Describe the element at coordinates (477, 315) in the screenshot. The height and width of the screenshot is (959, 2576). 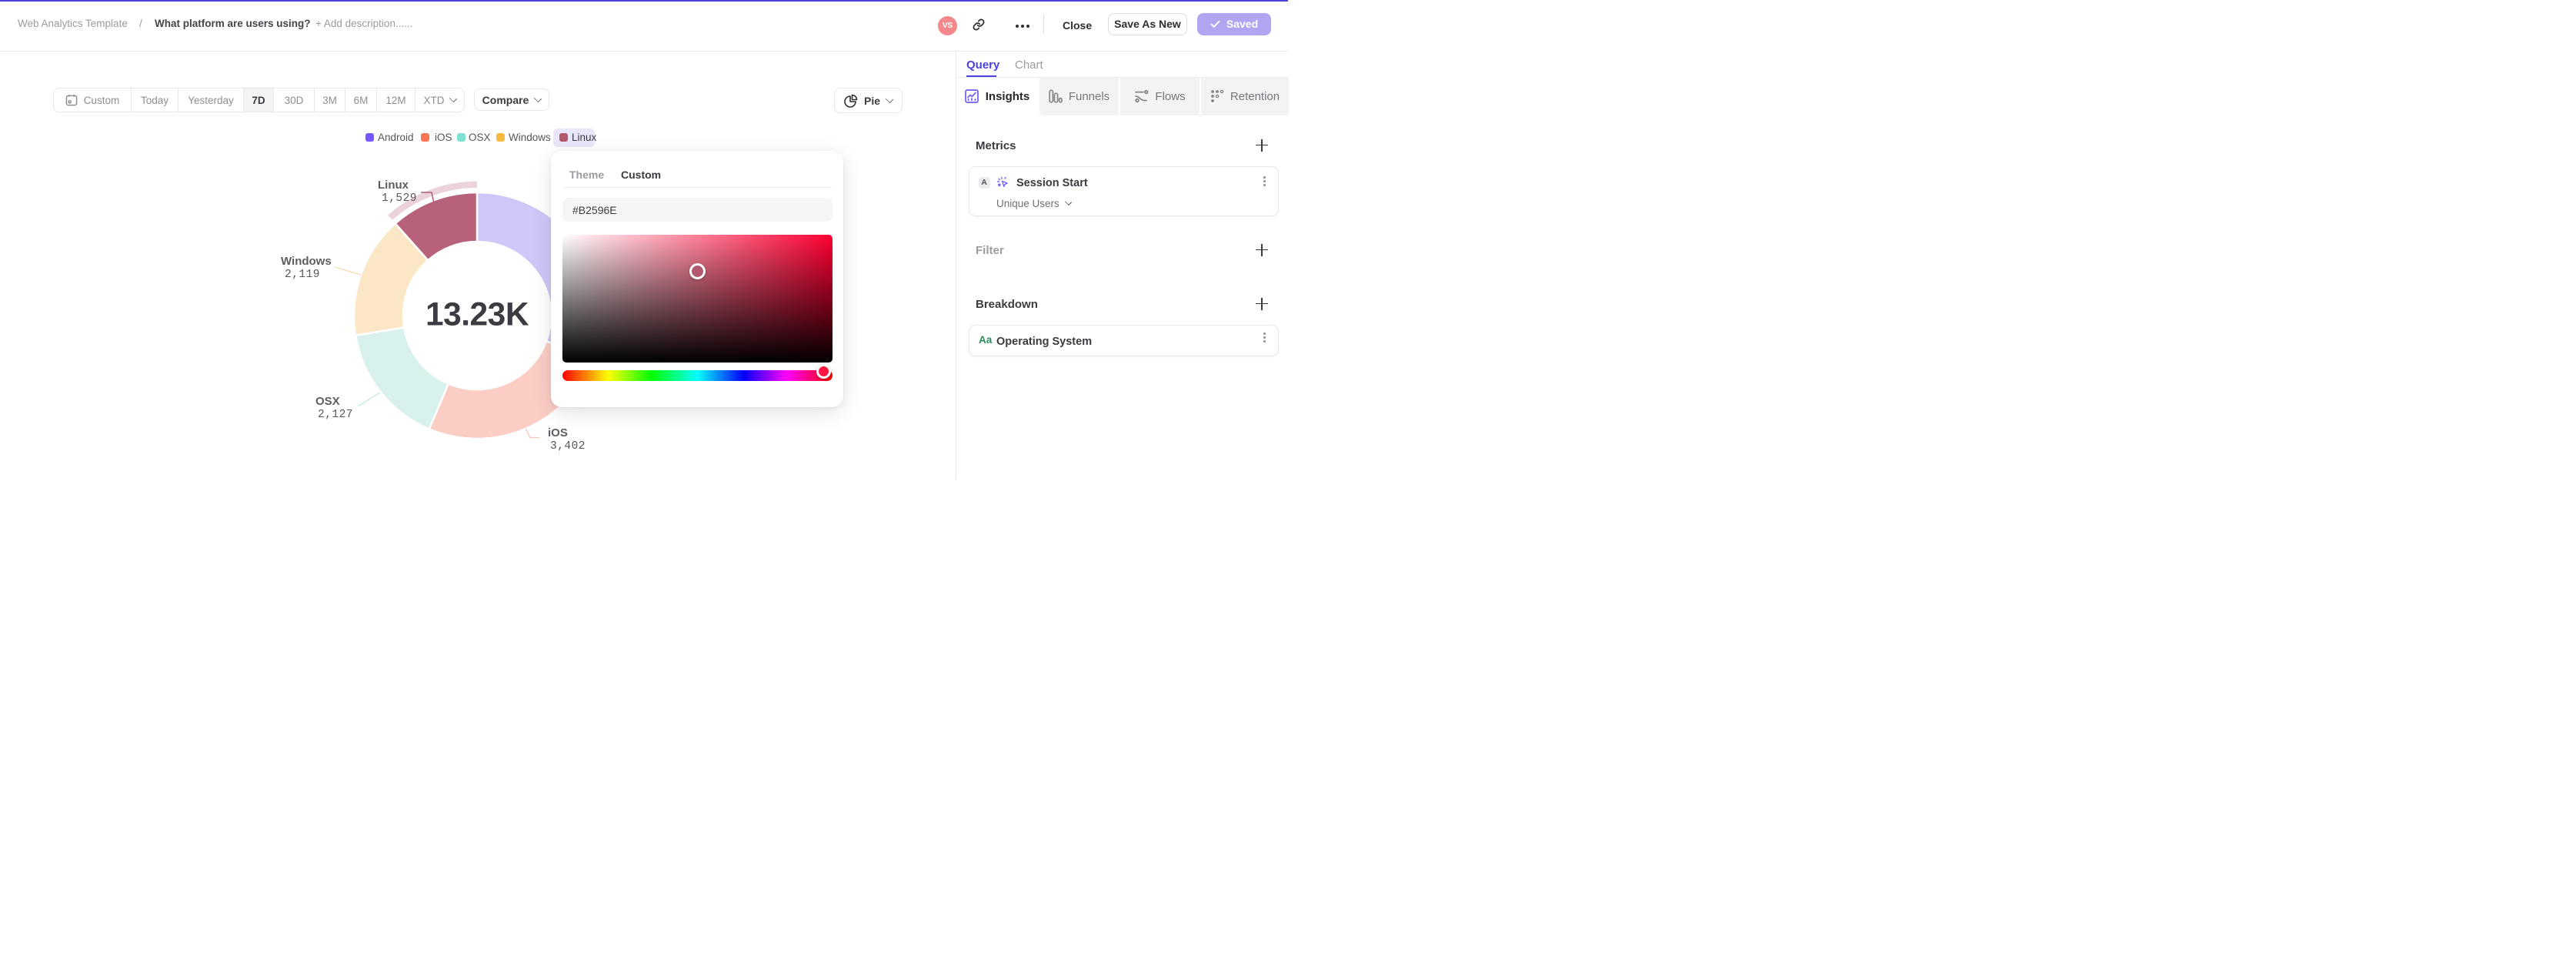
I see `svg-text: 13.23K` at that location.